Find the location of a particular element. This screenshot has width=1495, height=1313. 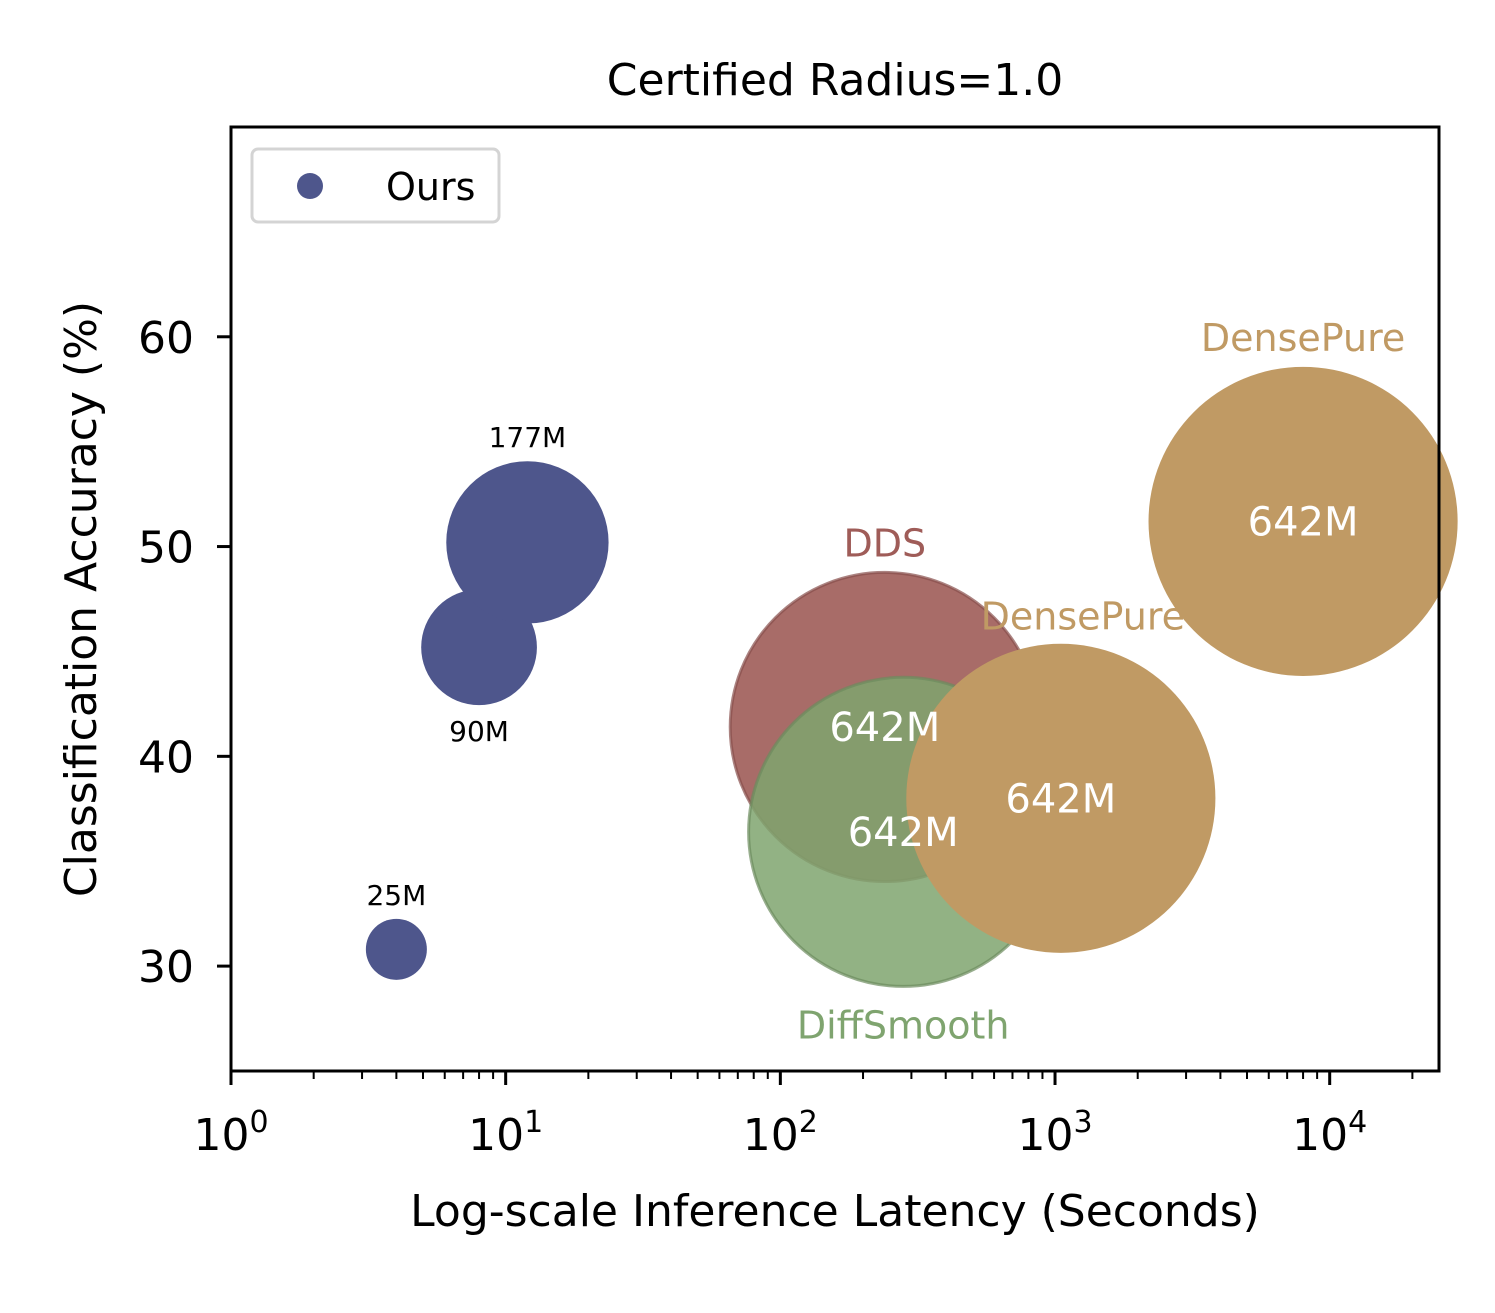

data-label-size: 25M is located at coordinates (396, 895).